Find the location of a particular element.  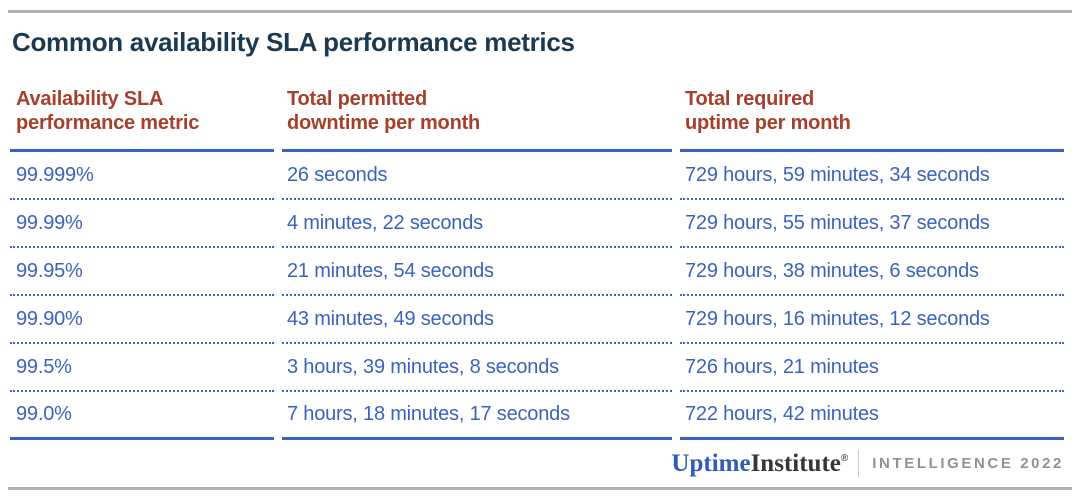

header-uptime-line1: Total required is located at coordinates (750, 99).